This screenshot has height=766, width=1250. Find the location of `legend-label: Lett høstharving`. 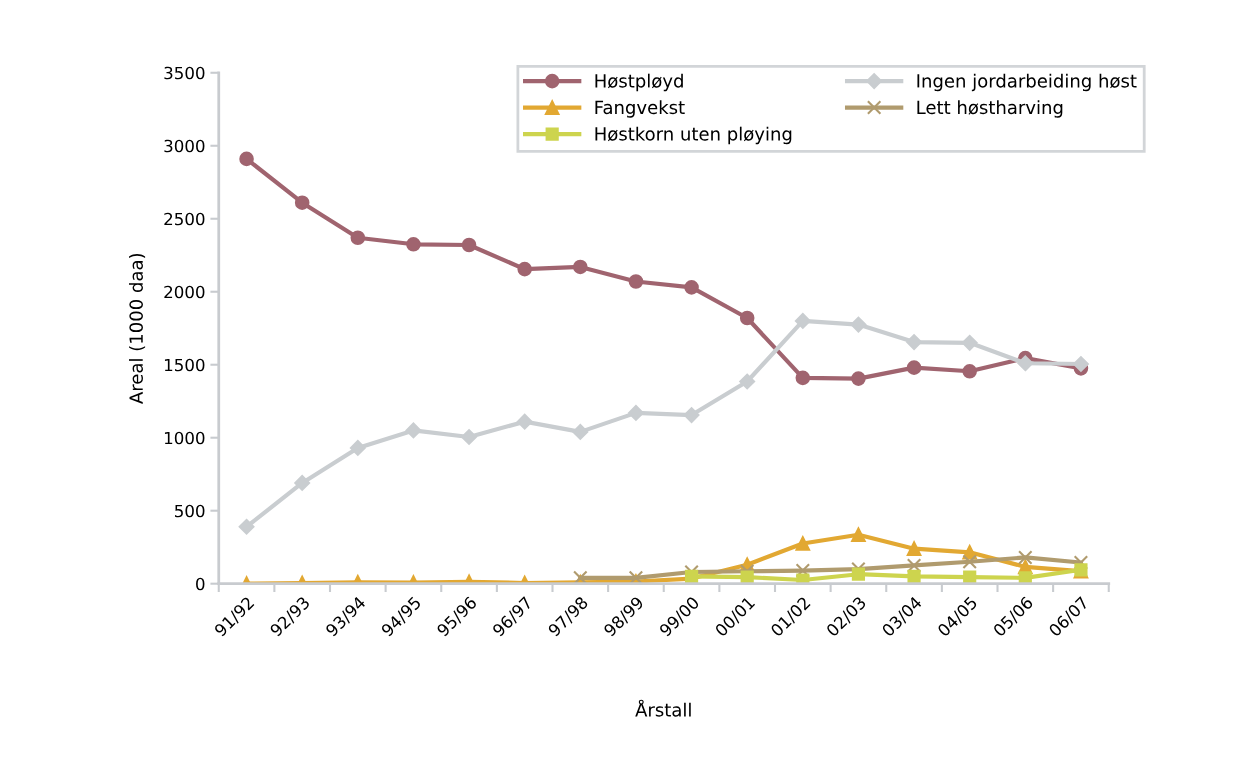

legend-label: Lett høstharving is located at coordinates (990, 109).